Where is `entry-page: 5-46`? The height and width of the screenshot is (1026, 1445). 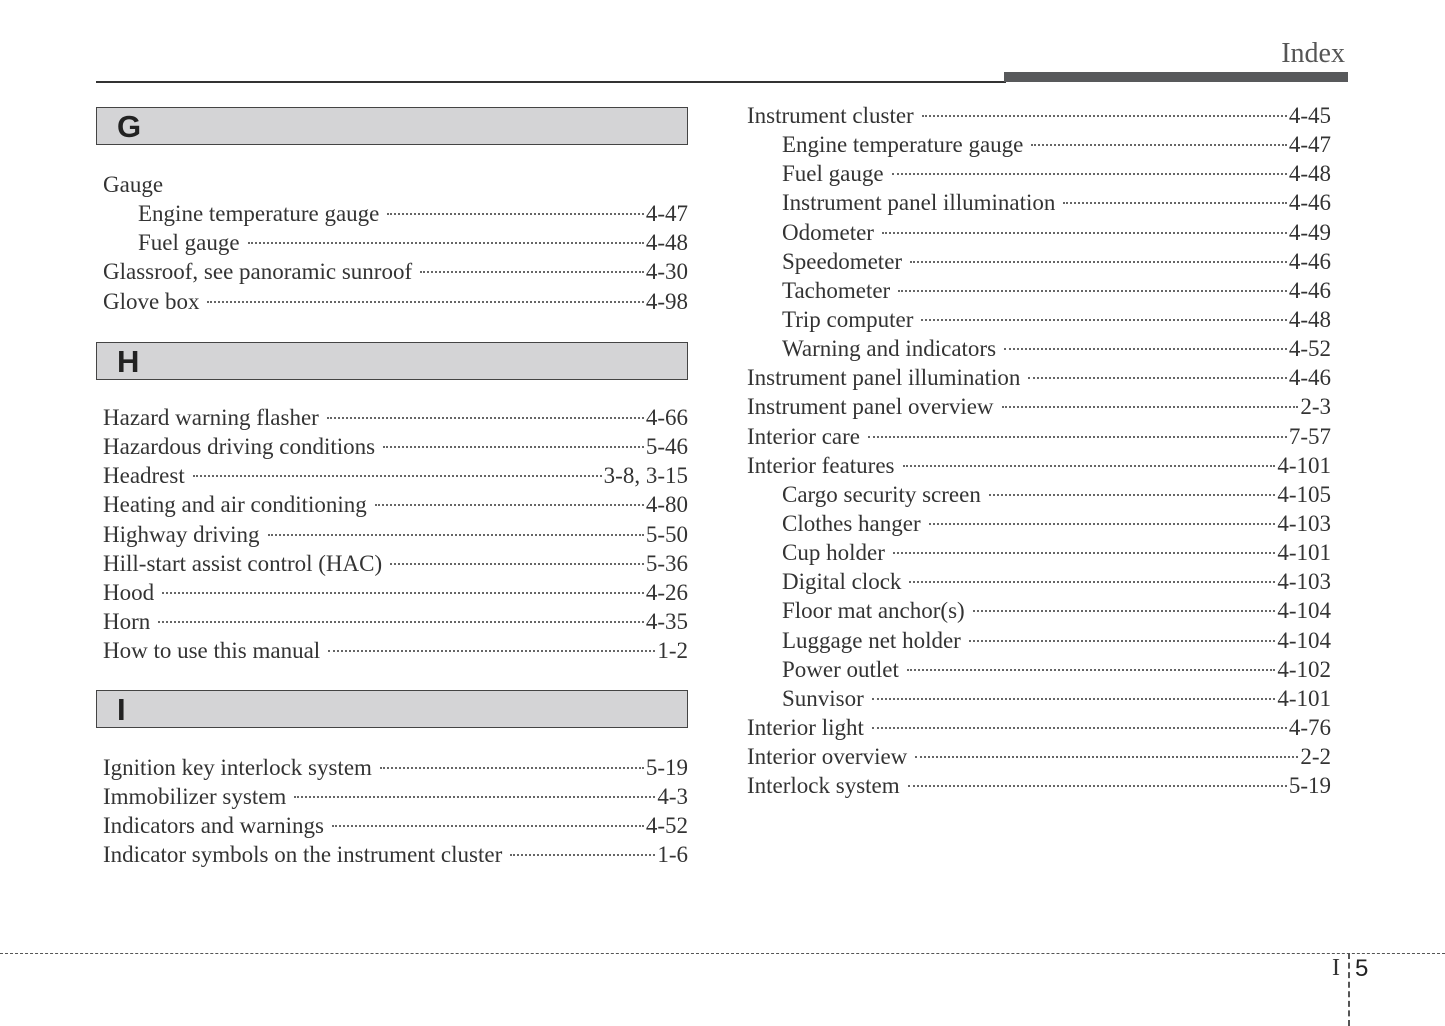
entry-page: 5-46 is located at coordinates (666, 447).